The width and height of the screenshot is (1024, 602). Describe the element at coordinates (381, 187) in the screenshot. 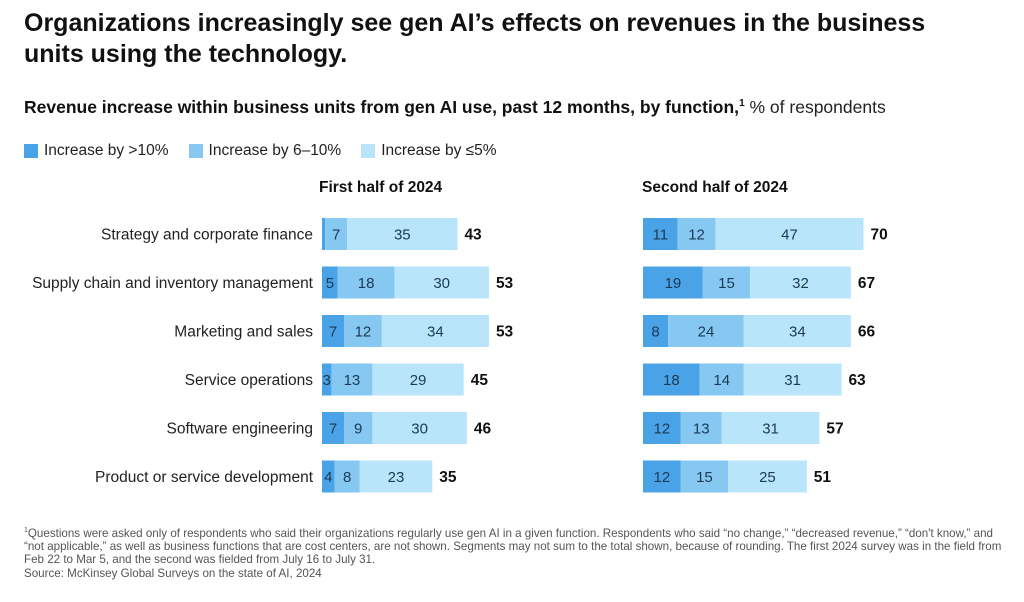

I see `panel-title-first-half: First half of 2024` at that location.